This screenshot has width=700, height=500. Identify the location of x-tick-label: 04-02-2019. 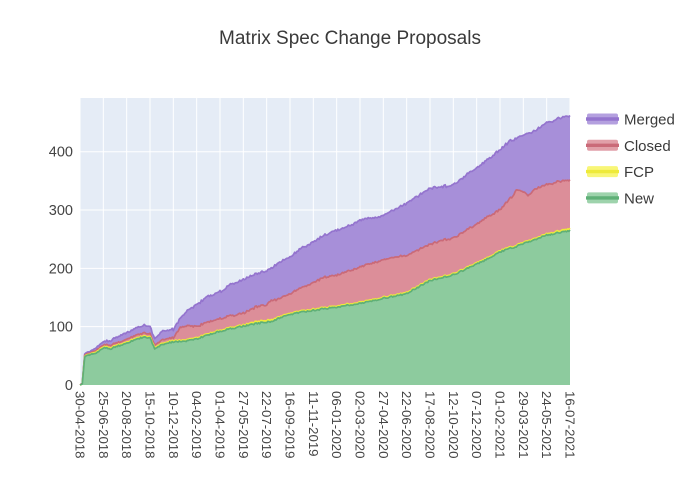
(196, 424).